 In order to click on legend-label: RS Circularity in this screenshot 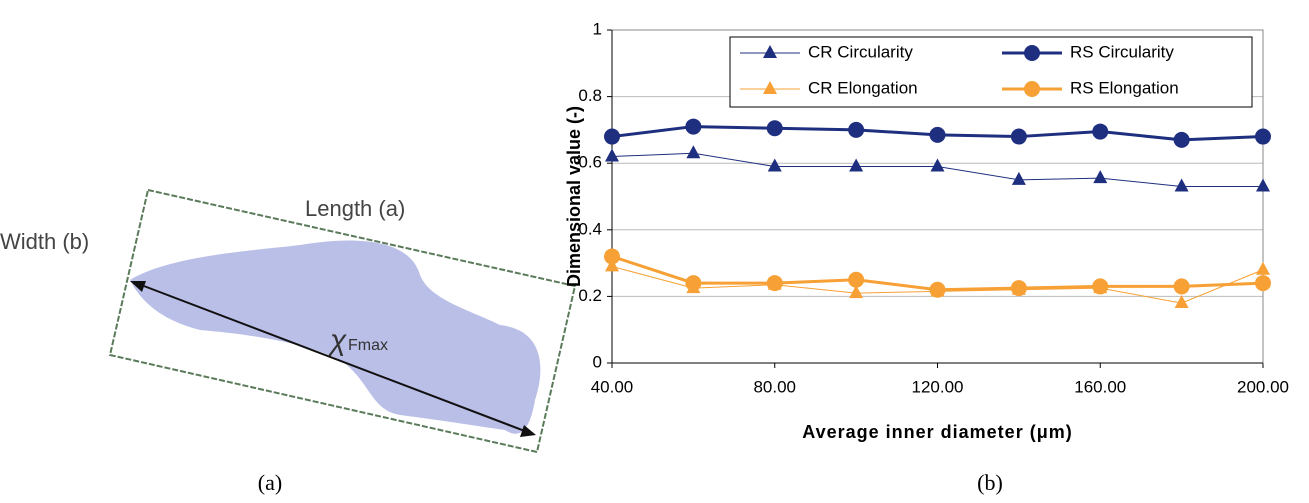, I will do `click(1122, 51)`.